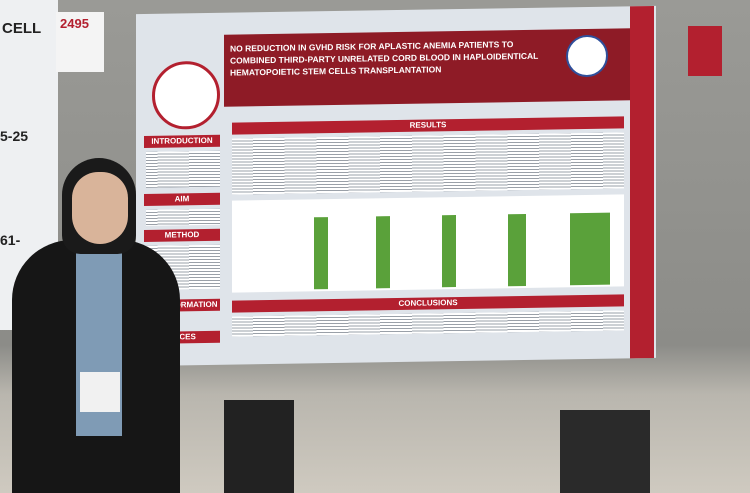 This screenshot has height=493, width=750. Describe the element at coordinates (100, 208) in the screenshot. I see `person-face` at that location.